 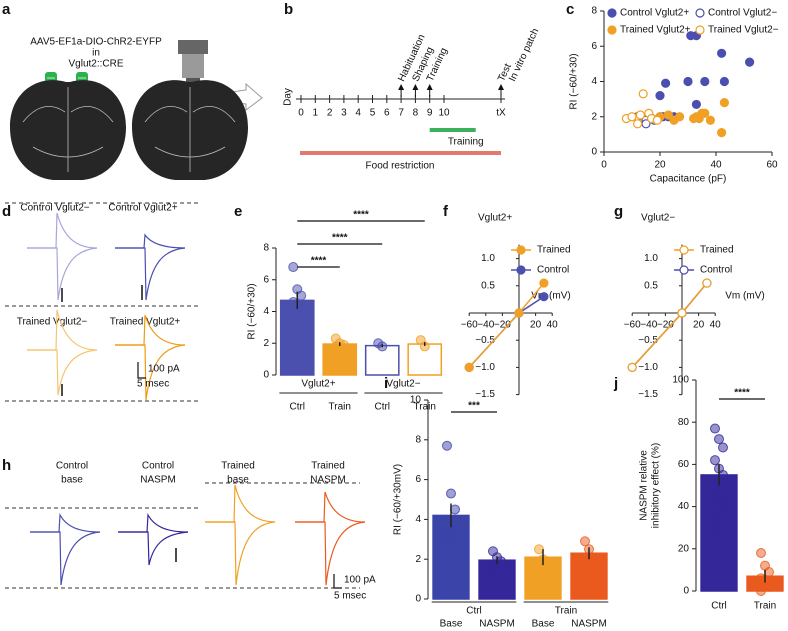 I want to click on significance-label: ***, so click(x=474, y=406).